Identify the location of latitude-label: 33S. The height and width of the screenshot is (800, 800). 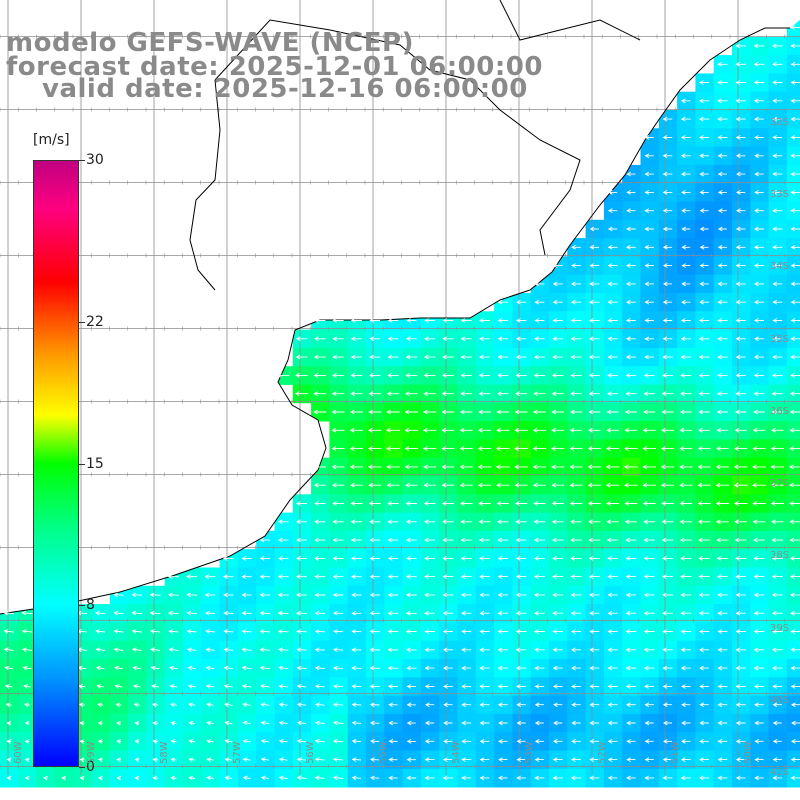
(780, 195).